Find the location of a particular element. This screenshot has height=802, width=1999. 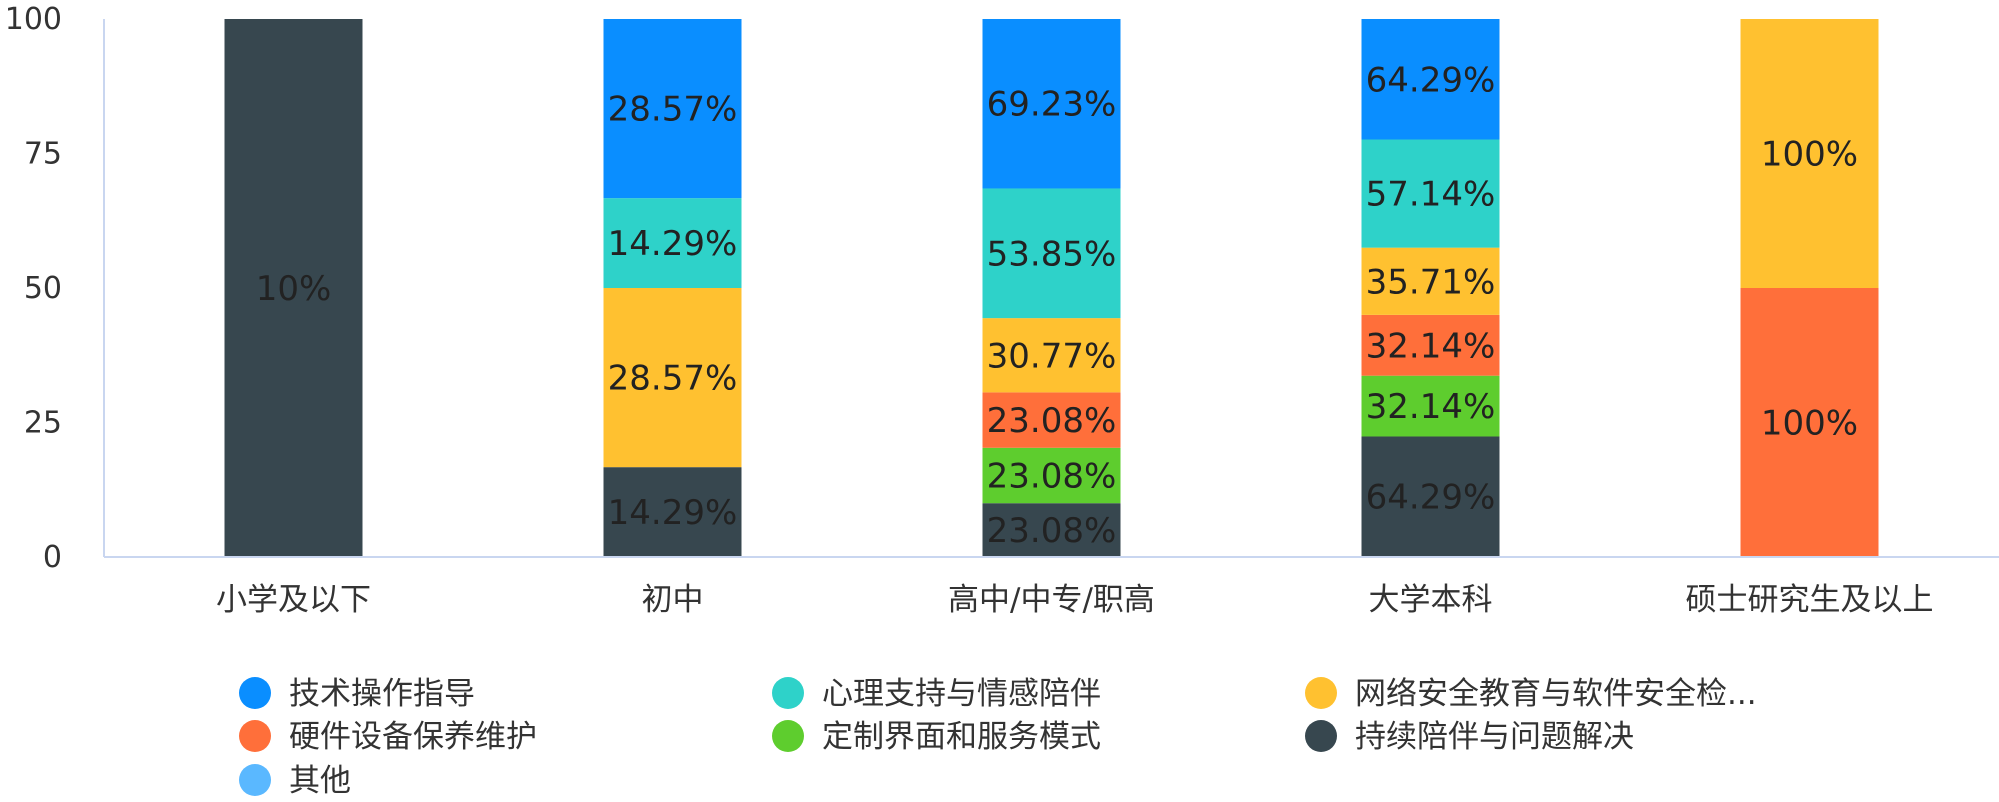

bar-data-label: 10% is located at coordinates (294, 289).